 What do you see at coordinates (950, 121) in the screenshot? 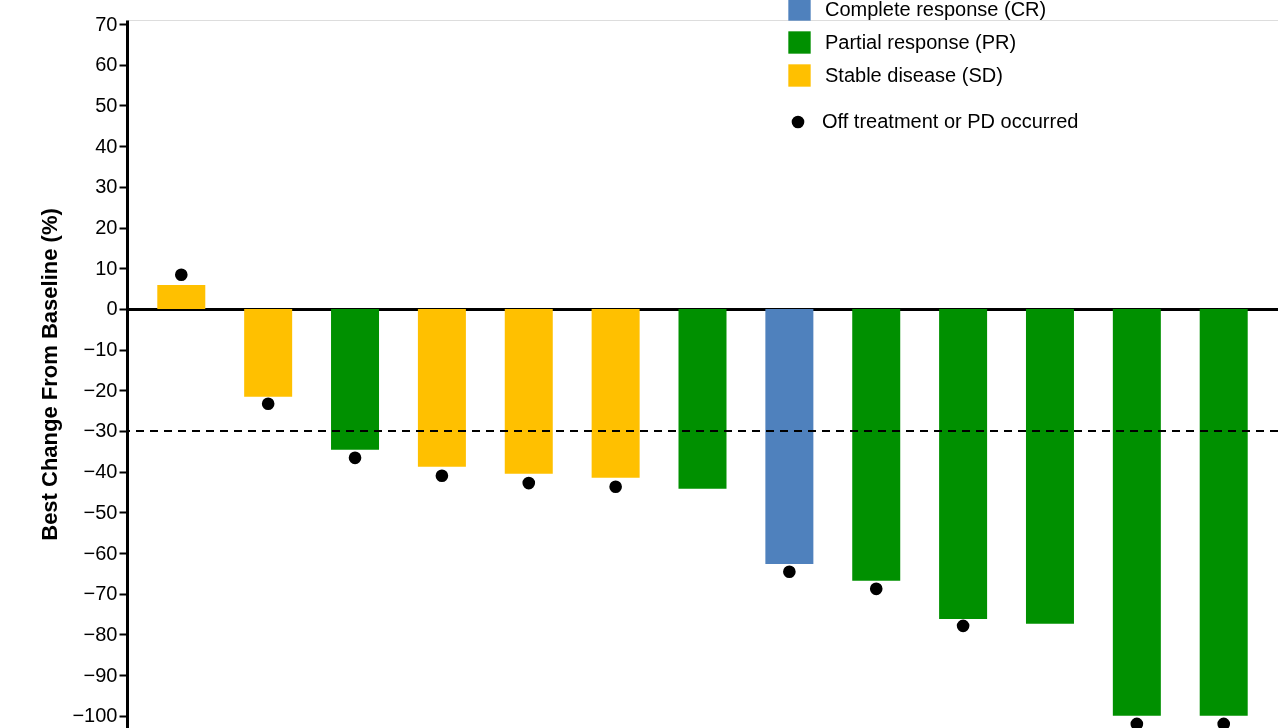
I see `legend-label: Off treatment or PD occurred` at bounding box center [950, 121].